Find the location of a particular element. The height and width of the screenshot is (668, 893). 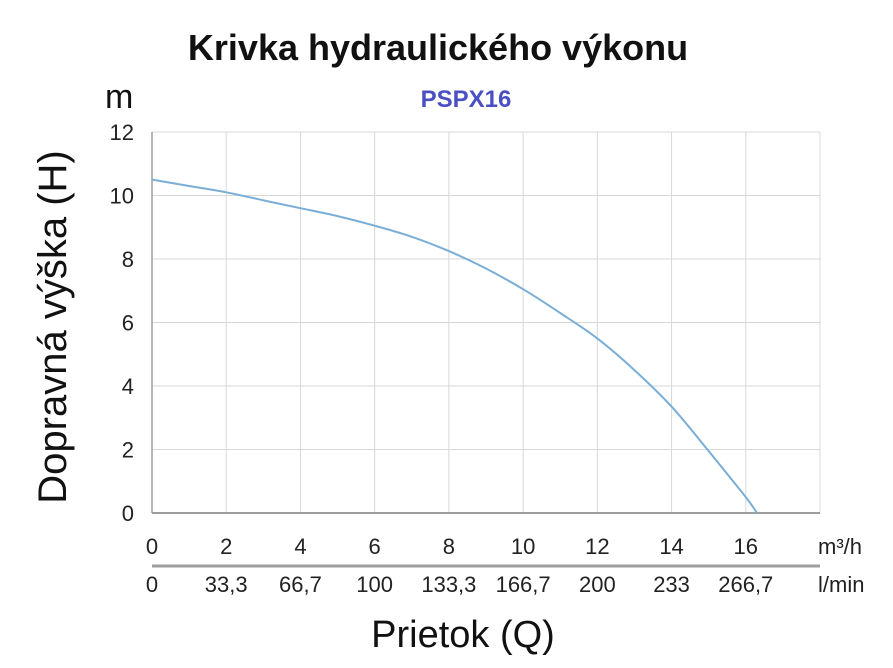

y-axis-label: Dopravná výška (H) is located at coordinates (53, 326).